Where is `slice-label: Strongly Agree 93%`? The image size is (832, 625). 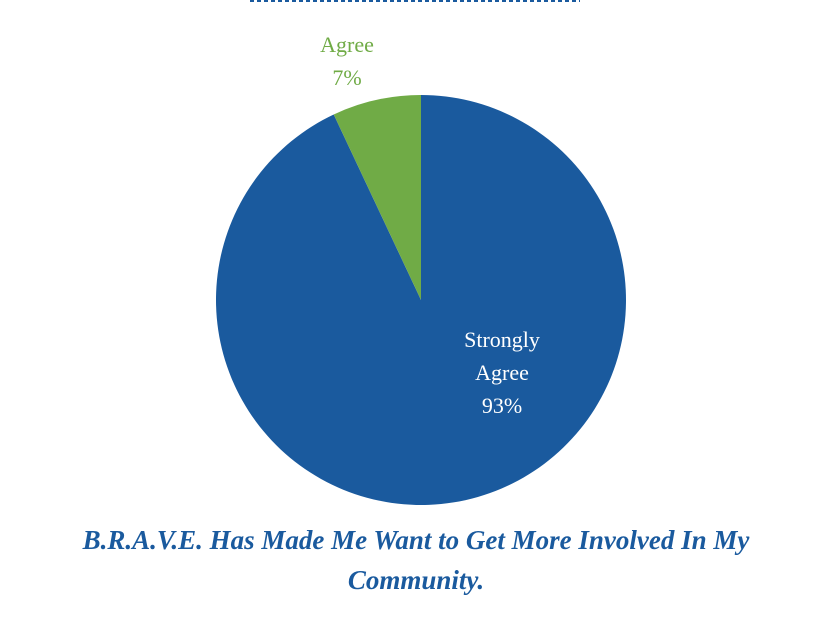
slice-label: Strongly Agree 93% is located at coordinates (502, 372).